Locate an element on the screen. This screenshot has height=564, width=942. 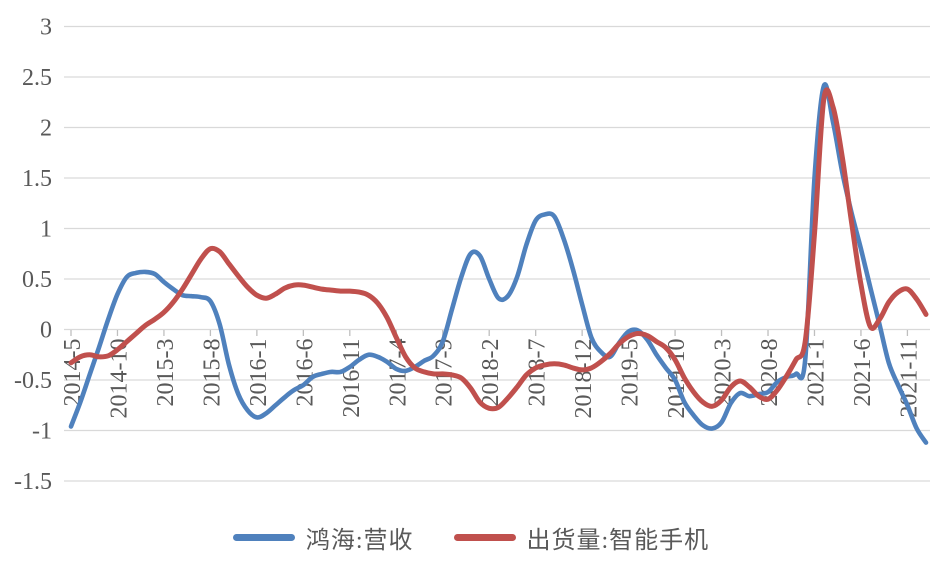
y-axis-label: 0.5 is located at coordinates (37, 280).